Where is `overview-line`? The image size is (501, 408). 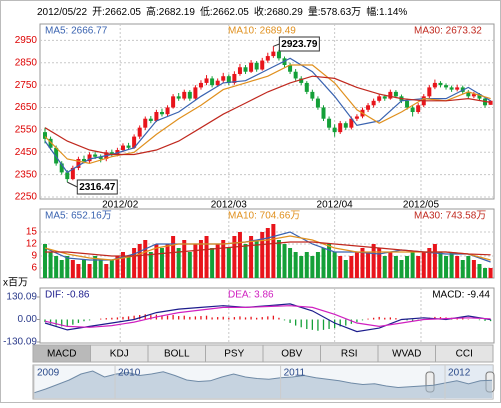 overview-line is located at coordinates (263, 382).